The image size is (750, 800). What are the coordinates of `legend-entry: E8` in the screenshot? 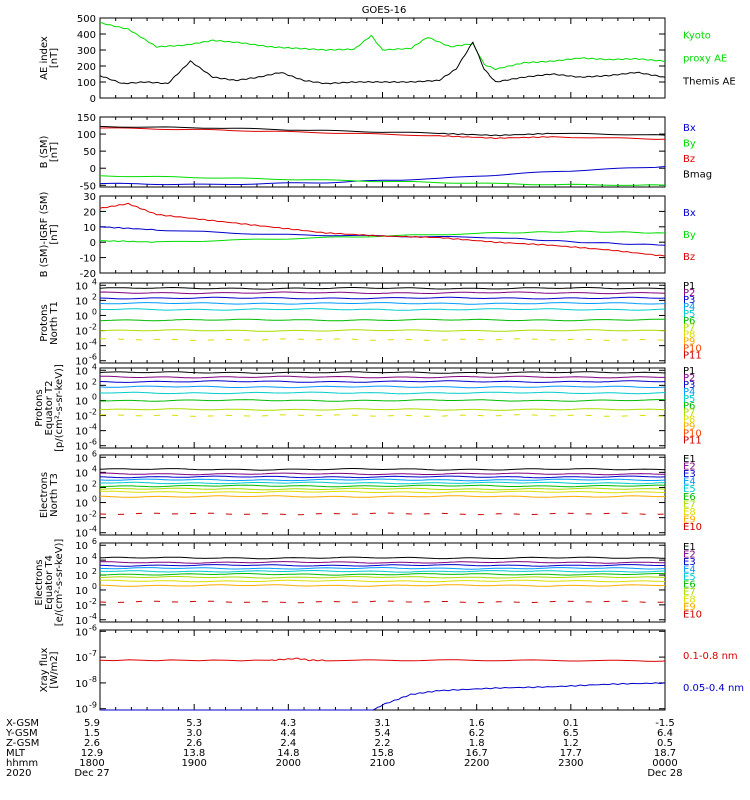 It's located at (689, 599).